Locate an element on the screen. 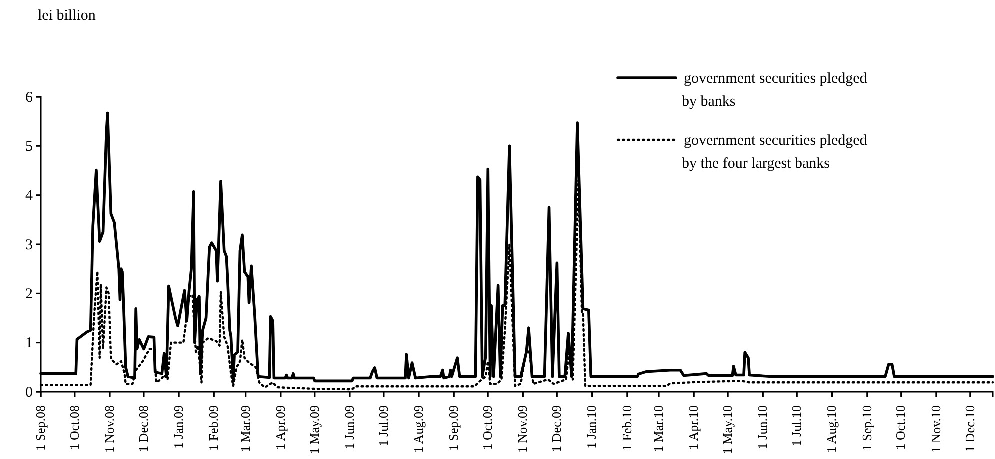 This screenshot has width=995, height=459. y-tick-label: 1 is located at coordinates (29, 344).